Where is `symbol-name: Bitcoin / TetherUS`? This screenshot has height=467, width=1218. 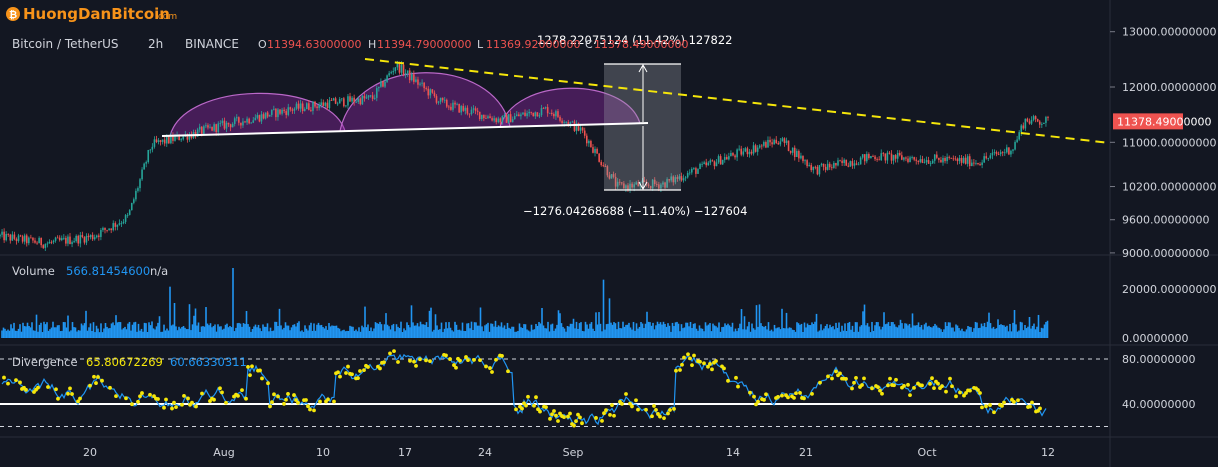
symbol-name: Bitcoin / TetherUS is located at coordinates (65, 44).